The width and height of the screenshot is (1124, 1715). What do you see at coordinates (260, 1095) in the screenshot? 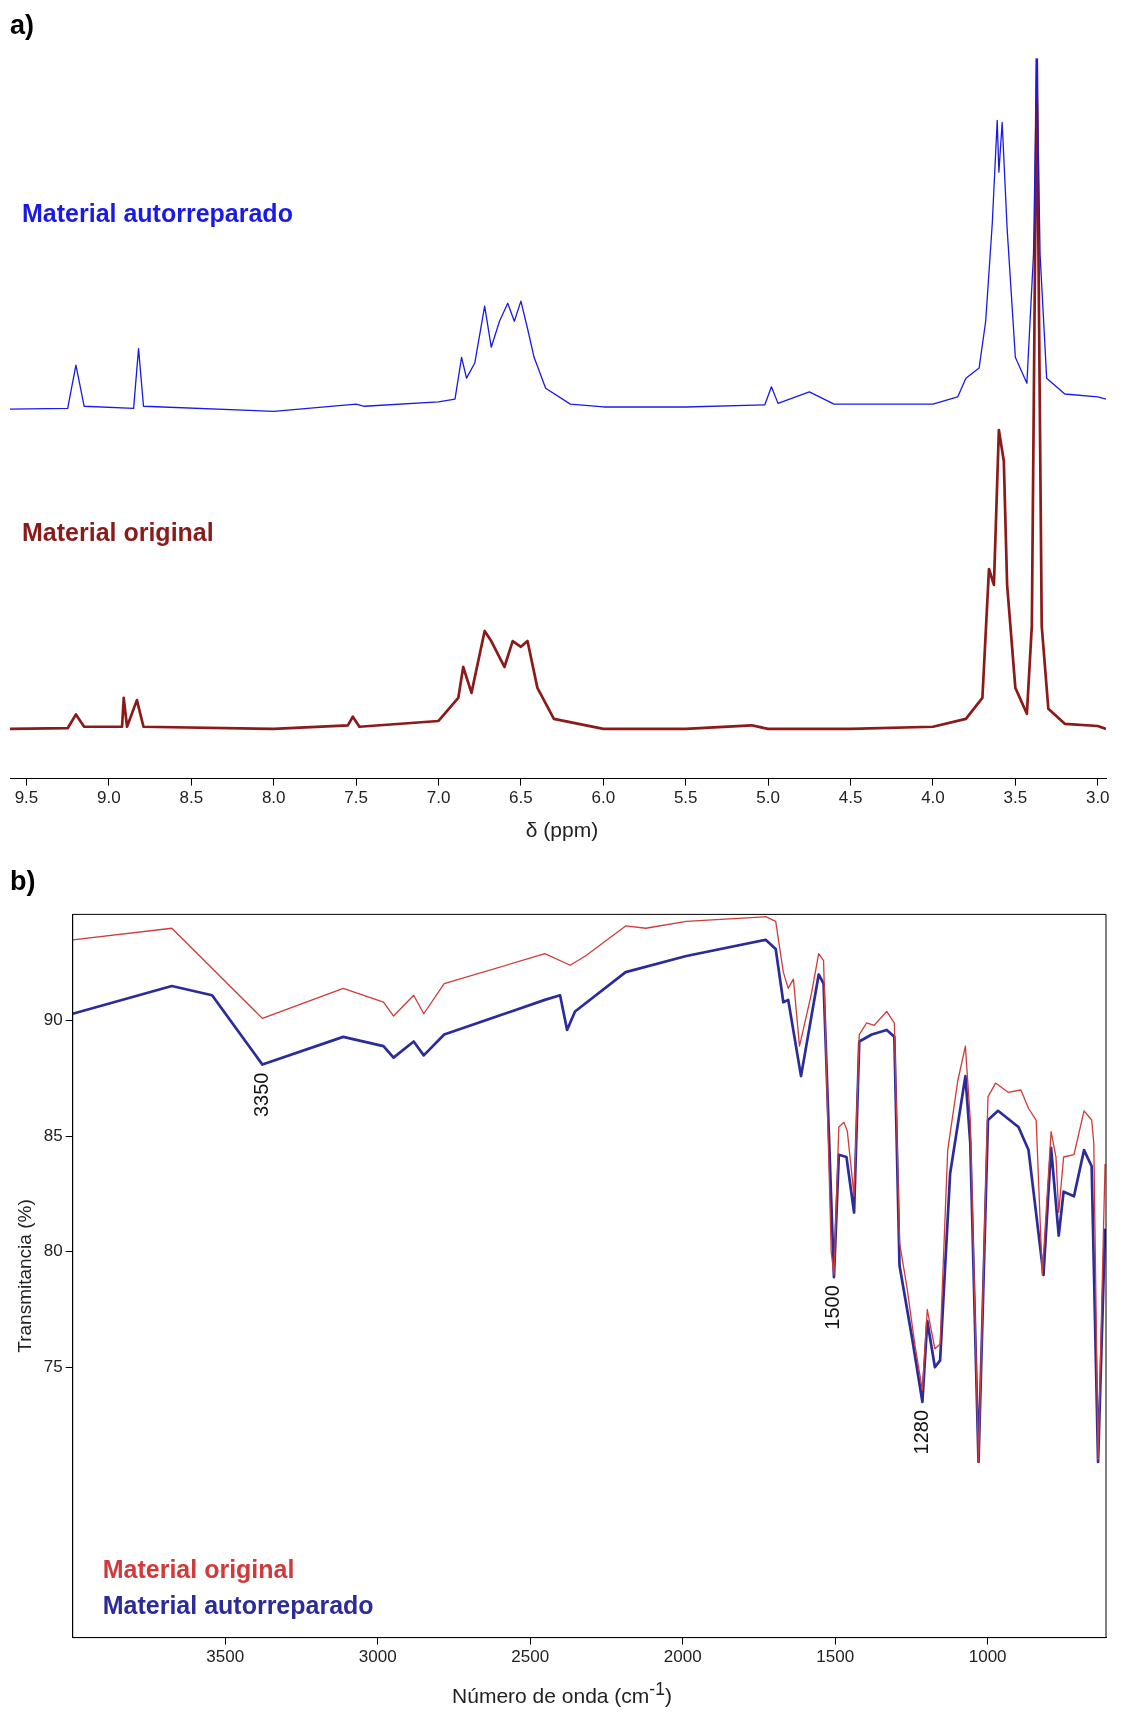
I see `annotation: 3350` at bounding box center [260, 1095].